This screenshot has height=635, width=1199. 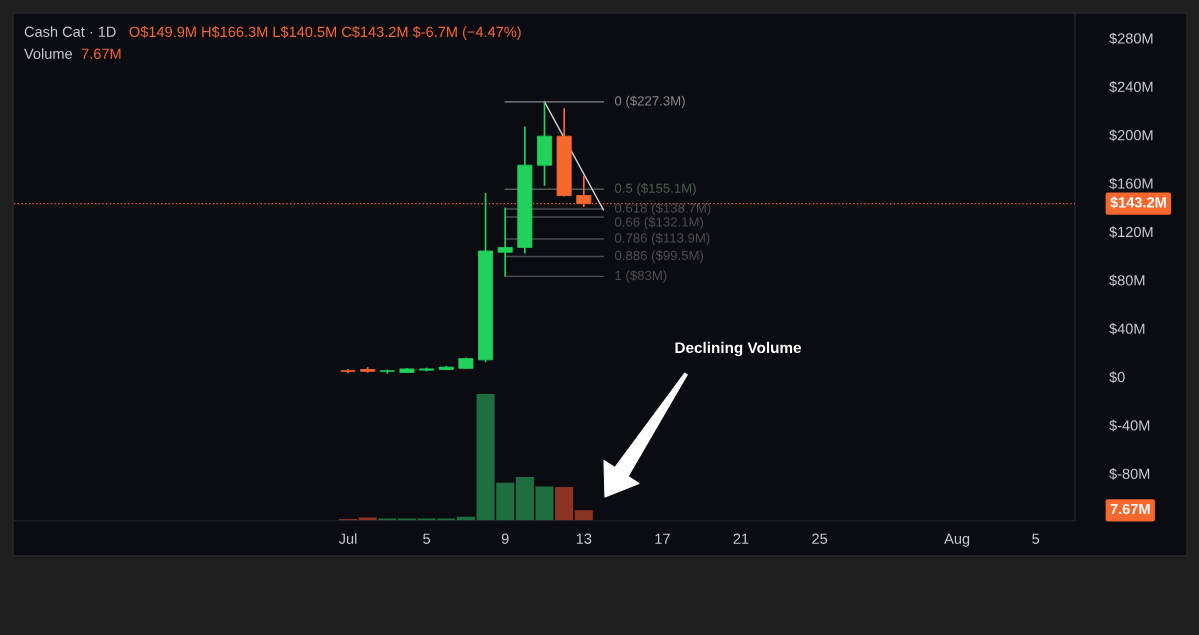 I want to click on ref-line-label: $143.2M, so click(x=1138, y=202).